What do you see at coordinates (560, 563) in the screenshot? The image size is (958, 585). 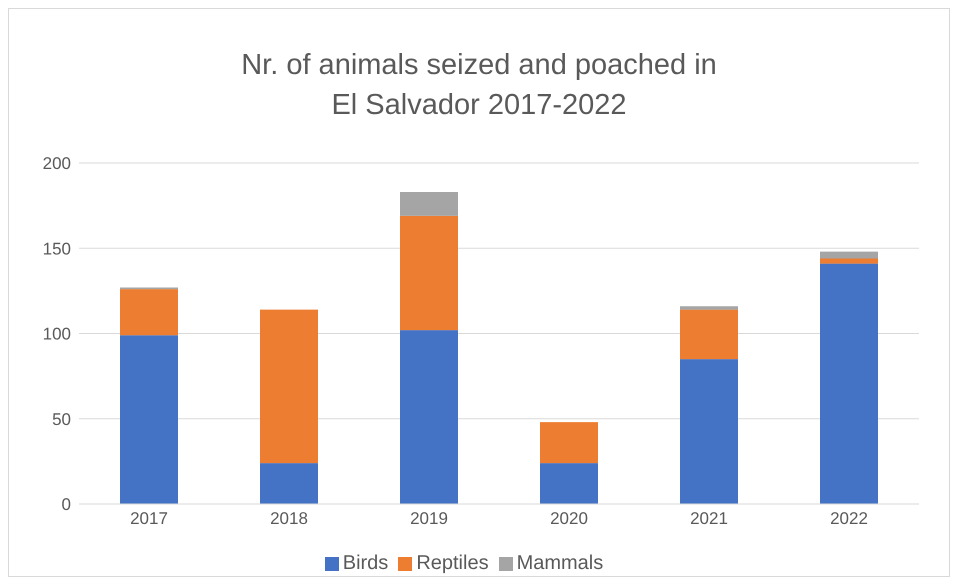 I see `legend-label: Mammals` at bounding box center [560, 563].